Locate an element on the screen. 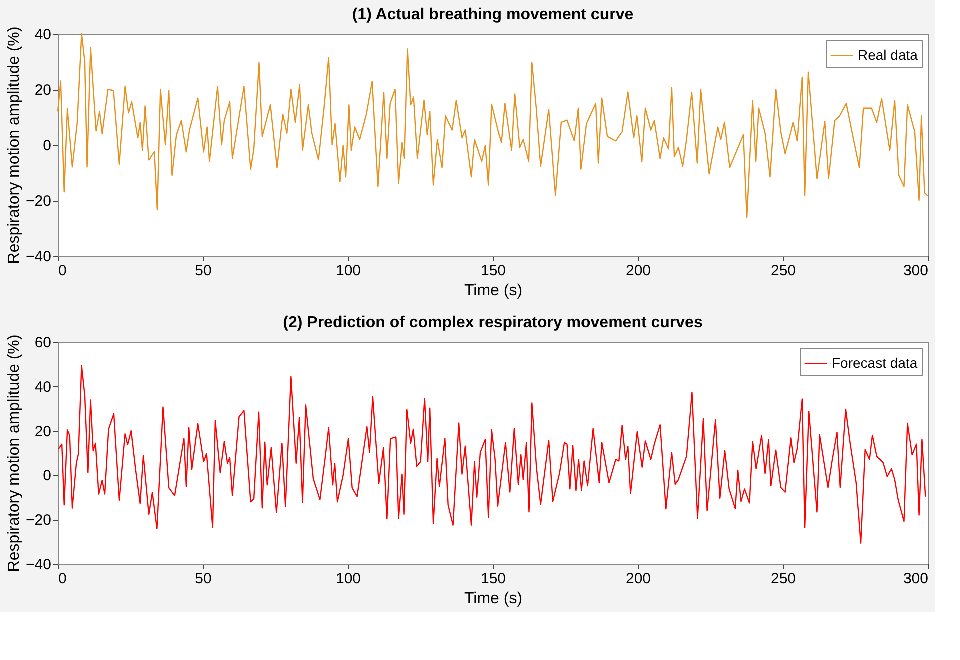 Image resolution: width=960 pixels, height=660 pixels. chart-title: (1) Actual breathing movement curve is located at coordinates (493, 15).